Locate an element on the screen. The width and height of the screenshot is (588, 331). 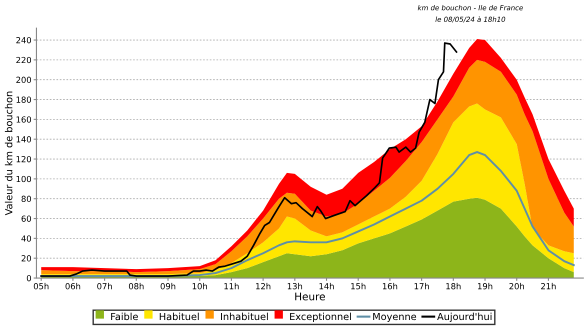
x-tick-label: 05h is located at coordinates (41, 286).